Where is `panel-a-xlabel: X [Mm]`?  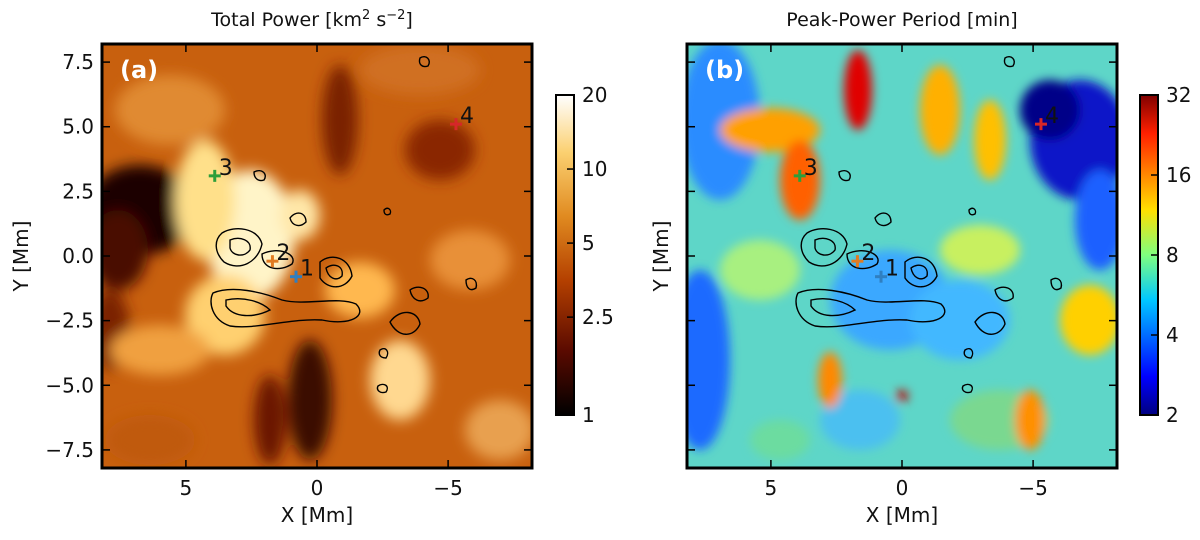 panel-a-xlabel: X [Mm] is located at coordinates (317, 515).